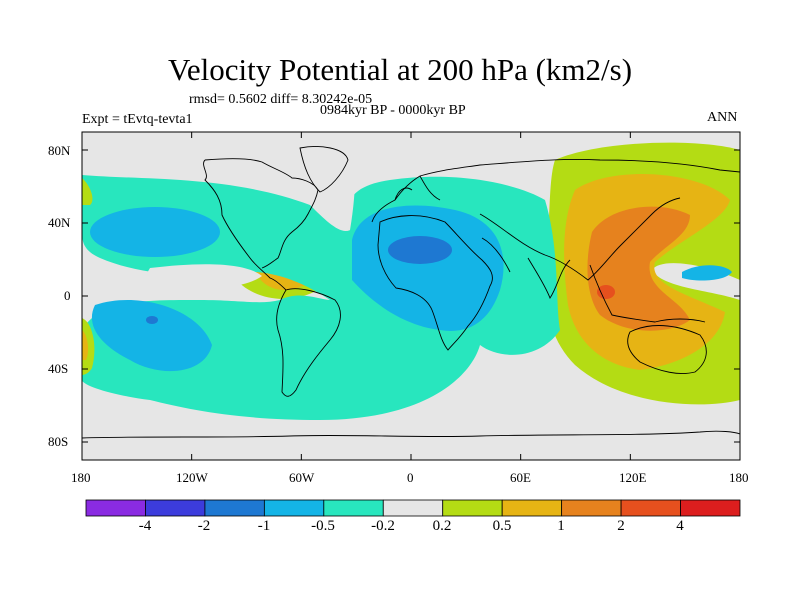 Image resolution: width=800 pixels, height=600 pixels. I want to click on lon-label-120w: 120W, so click(192, 477).